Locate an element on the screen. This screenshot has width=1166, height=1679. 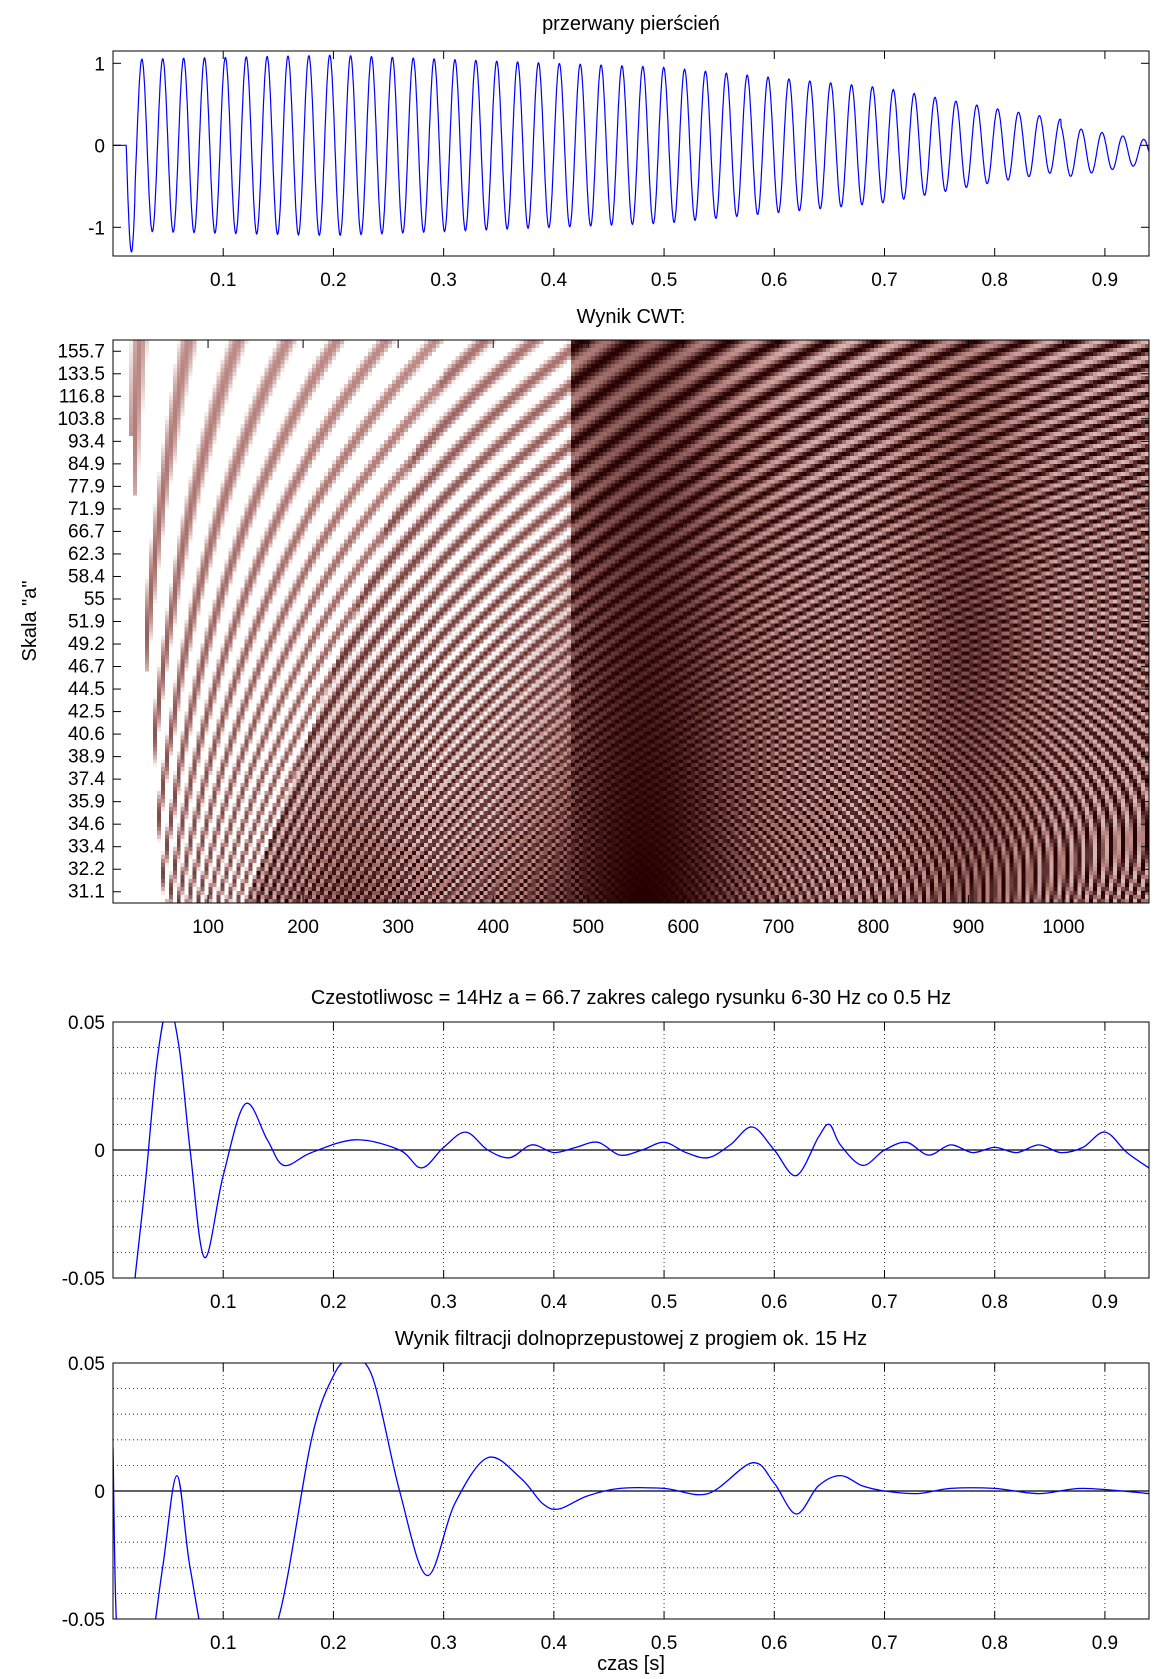
x-tick-label: 300 is located at coordinates (398, 927).